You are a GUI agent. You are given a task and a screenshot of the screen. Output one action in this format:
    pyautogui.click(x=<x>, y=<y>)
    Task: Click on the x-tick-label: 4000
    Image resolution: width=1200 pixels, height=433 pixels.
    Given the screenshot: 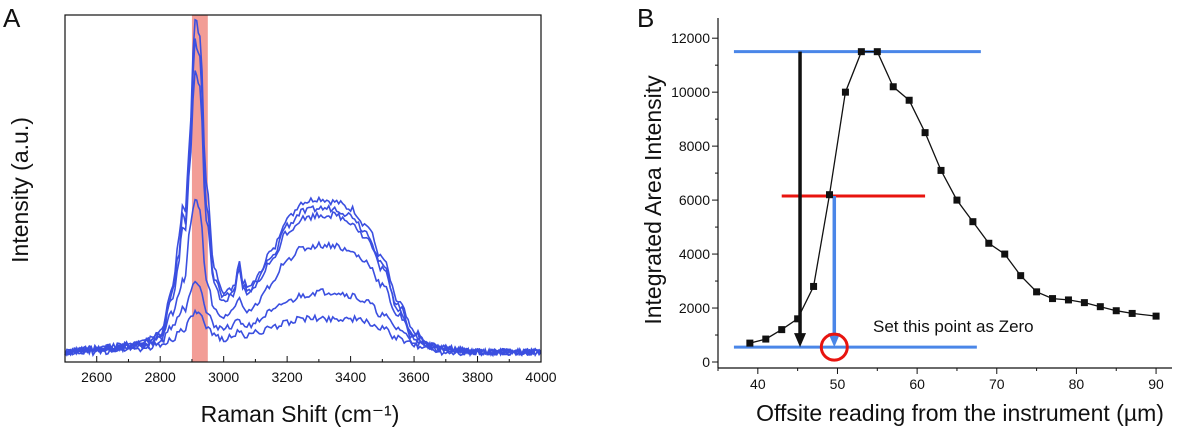 What is the action you would take?
    pyautogui.click(x=540, y=377)
    